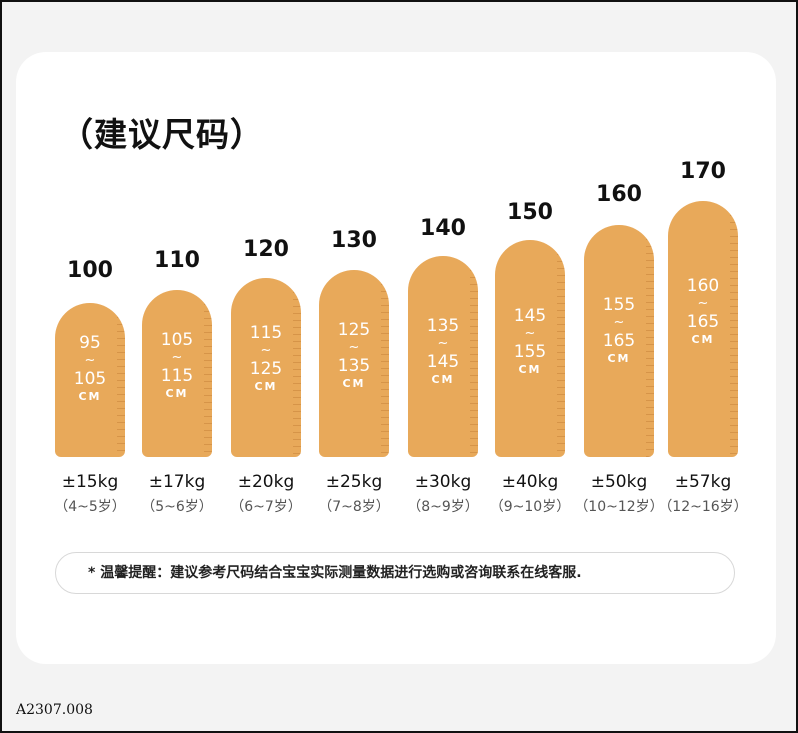  What do you see at coordinates (703, 507) in the screenshot?
I see `age-label: （12~16岁）` at bounding box center [703, 507].